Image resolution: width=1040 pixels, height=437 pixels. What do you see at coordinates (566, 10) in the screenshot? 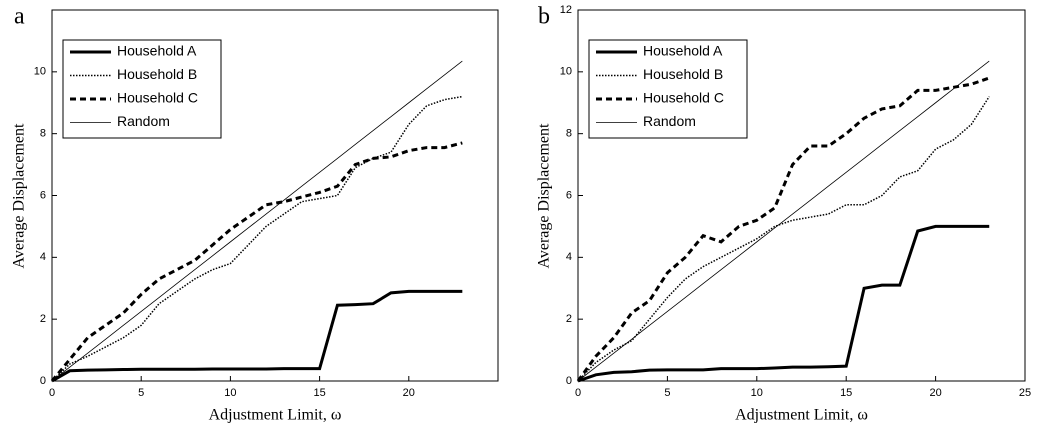
I see `y-tick-label: 12` at bounding box center [566, 10].